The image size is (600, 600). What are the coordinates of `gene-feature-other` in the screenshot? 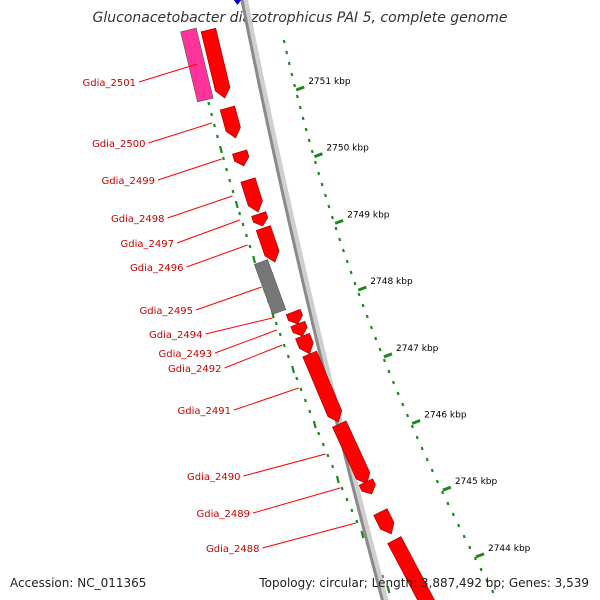 It's located at (270, 287).